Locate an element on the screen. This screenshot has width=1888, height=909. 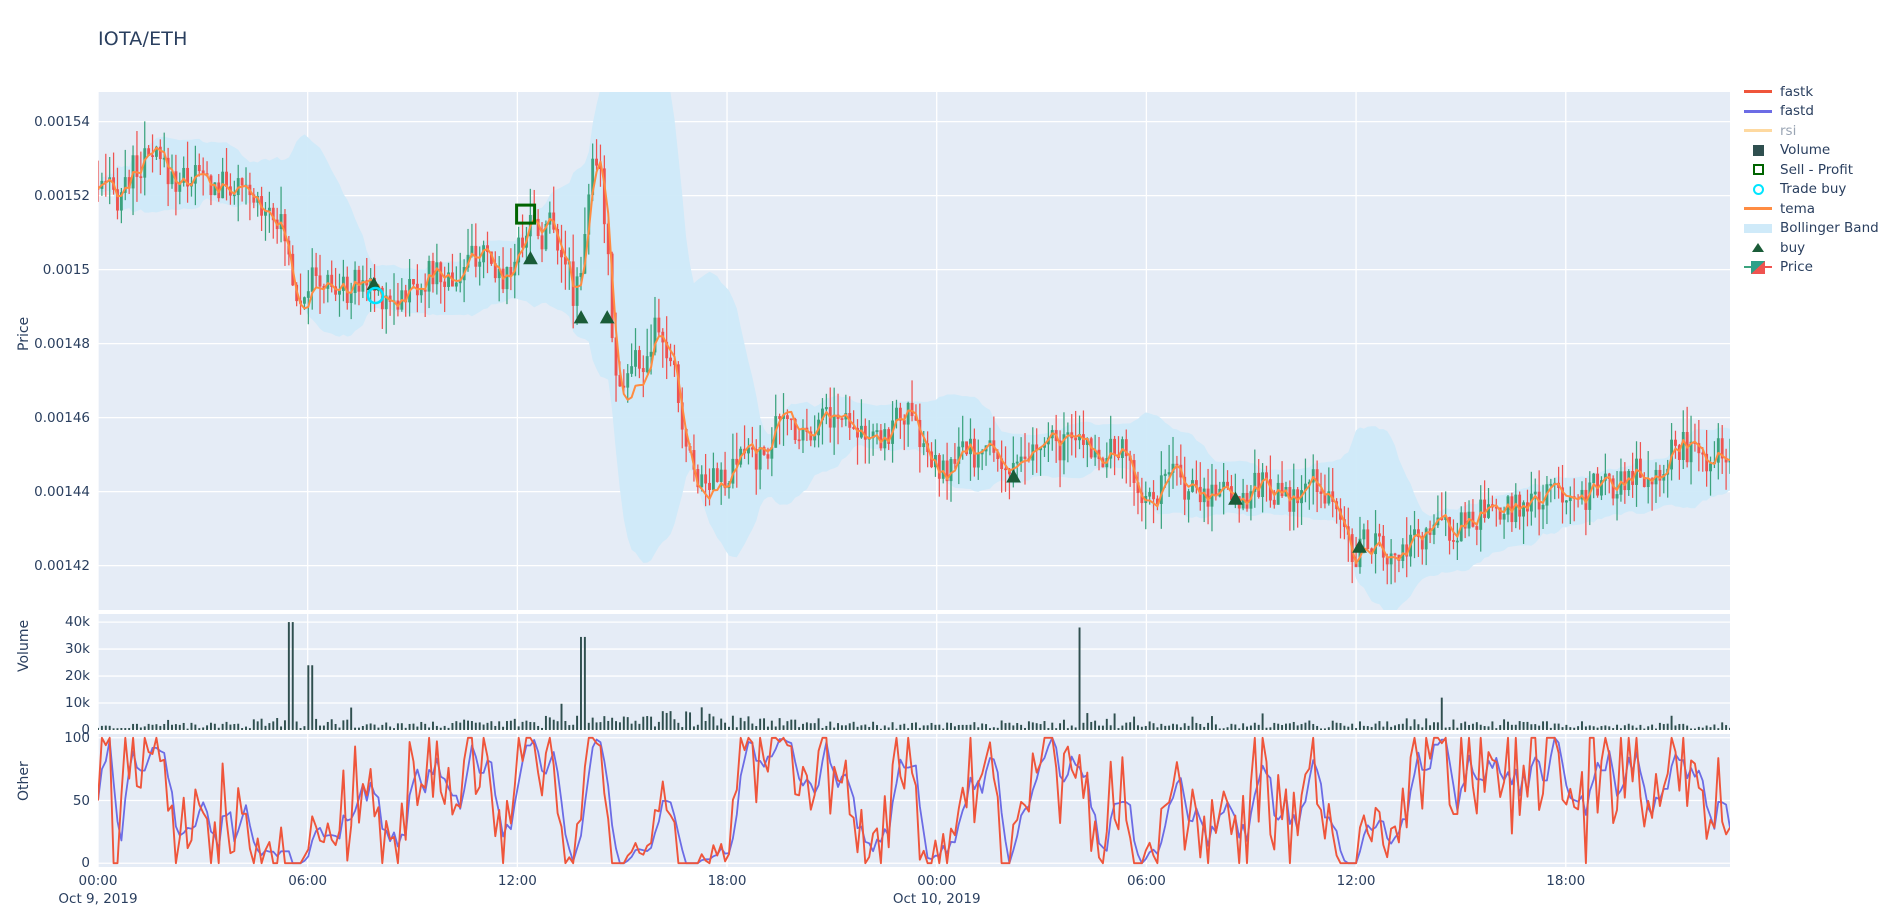
price-y-tick: 0.0015 is located at coordinates (66, 269).